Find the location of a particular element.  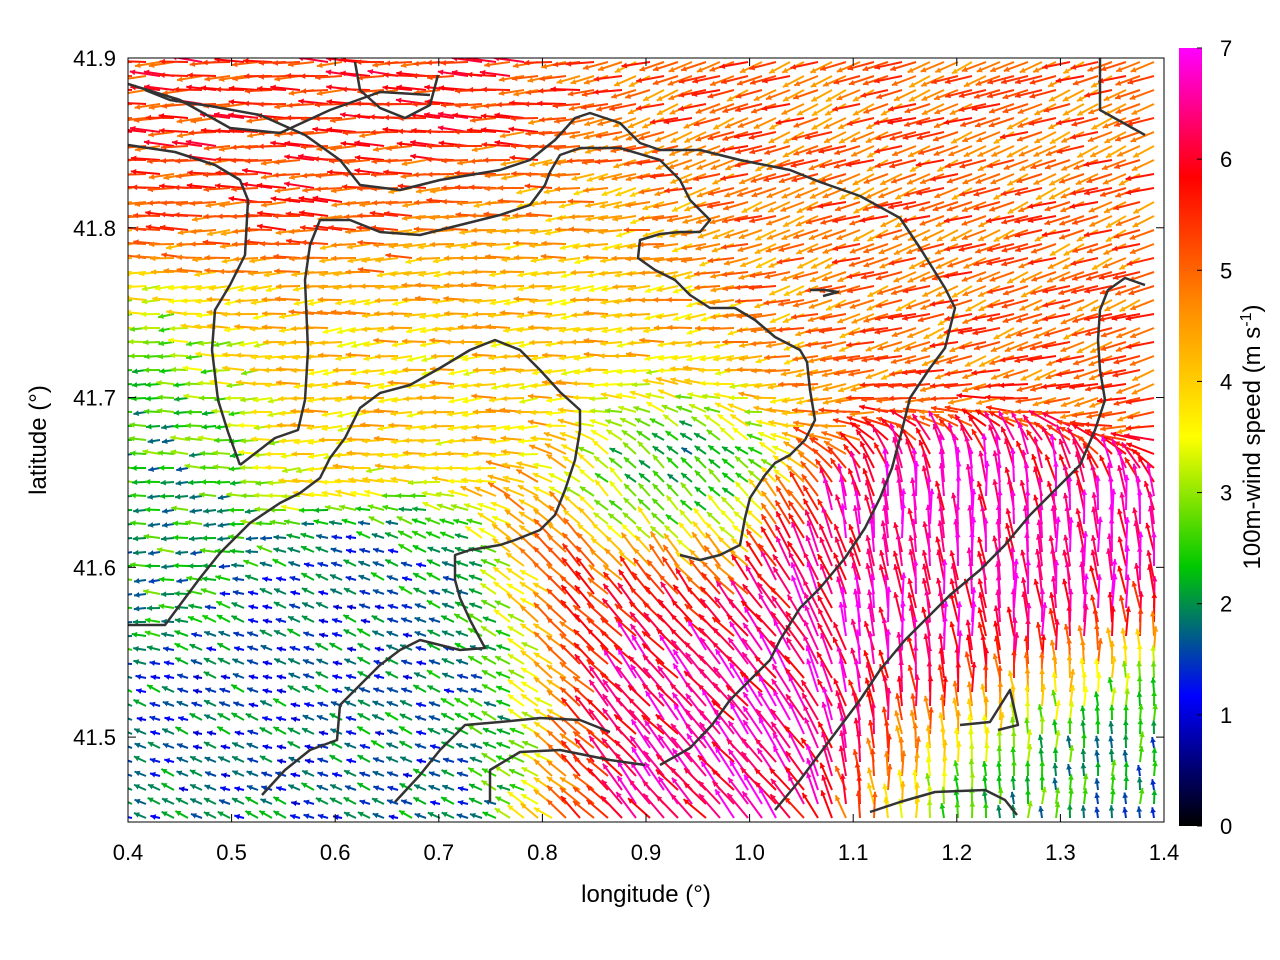

y-axis-title: latitude (°) is located at coordinates (38, 440).